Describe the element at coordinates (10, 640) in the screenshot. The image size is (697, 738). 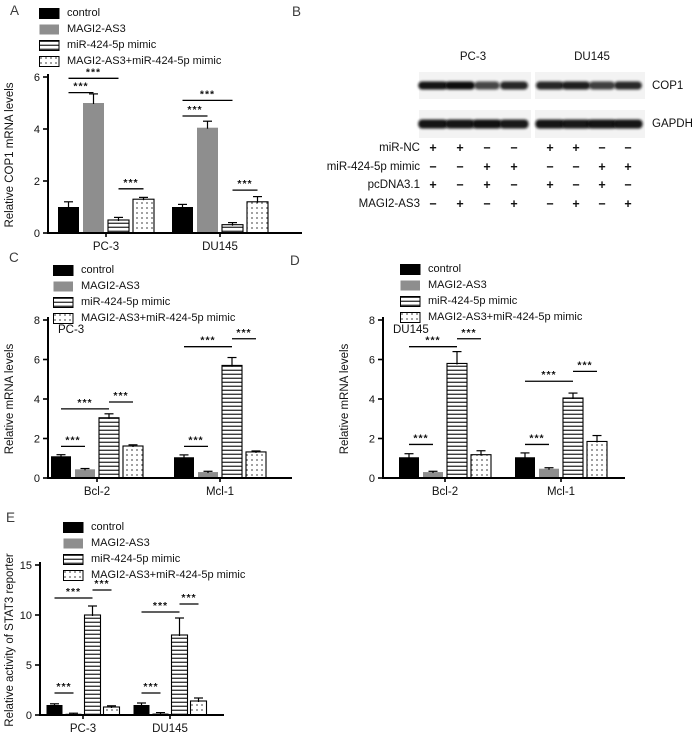
I see `svg-text:Relative activity of STAT3 rep: Relative activity of STAT3 reporter` at that location.